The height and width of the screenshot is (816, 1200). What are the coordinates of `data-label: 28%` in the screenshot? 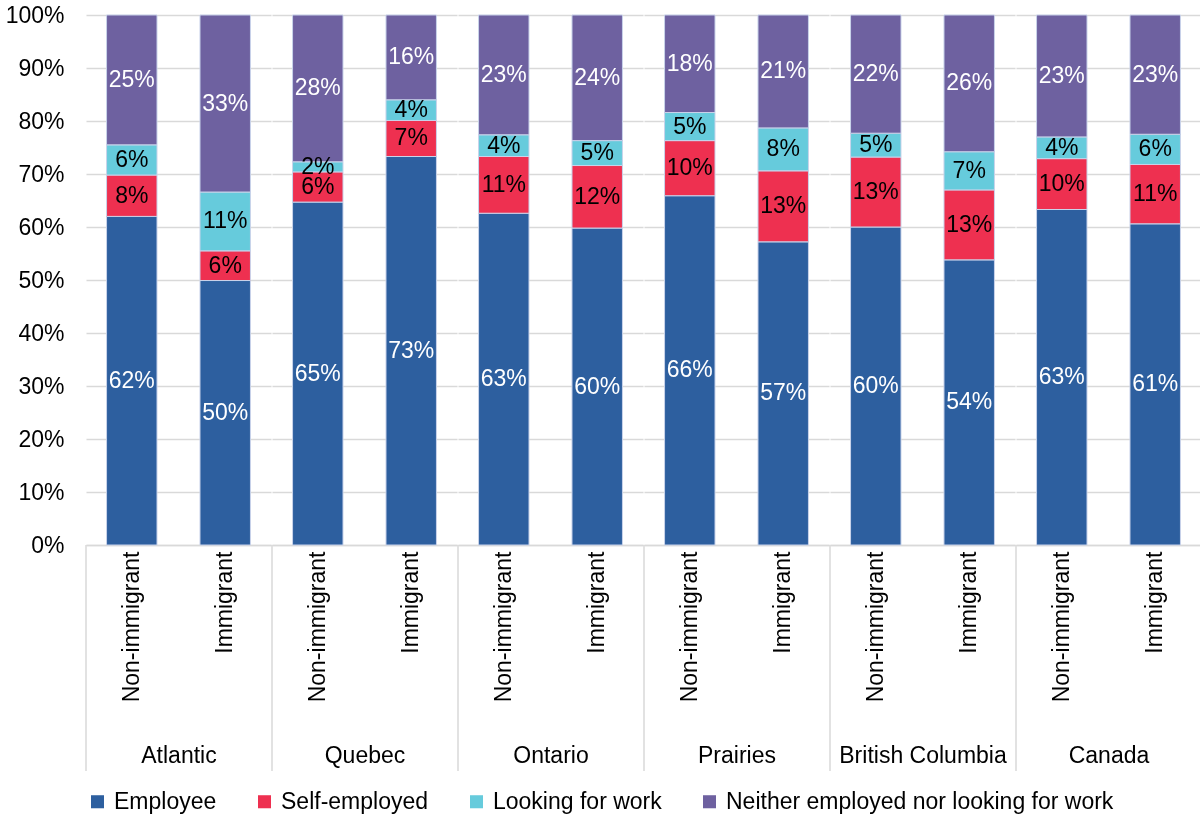 It's located at (317, 87).